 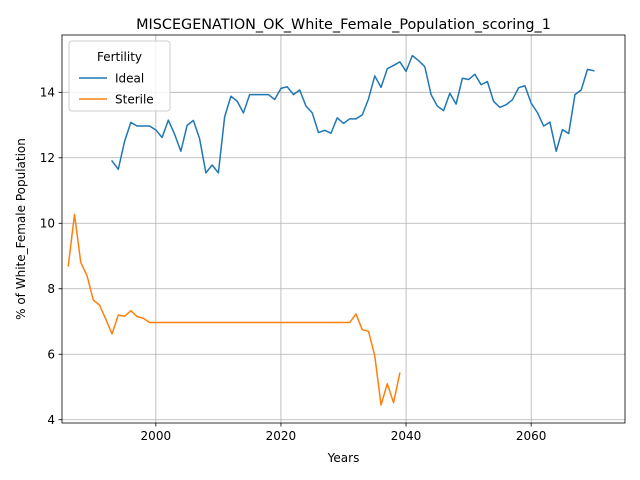 I want to click on y-tick-label: 4, so click(x=51, y=420).